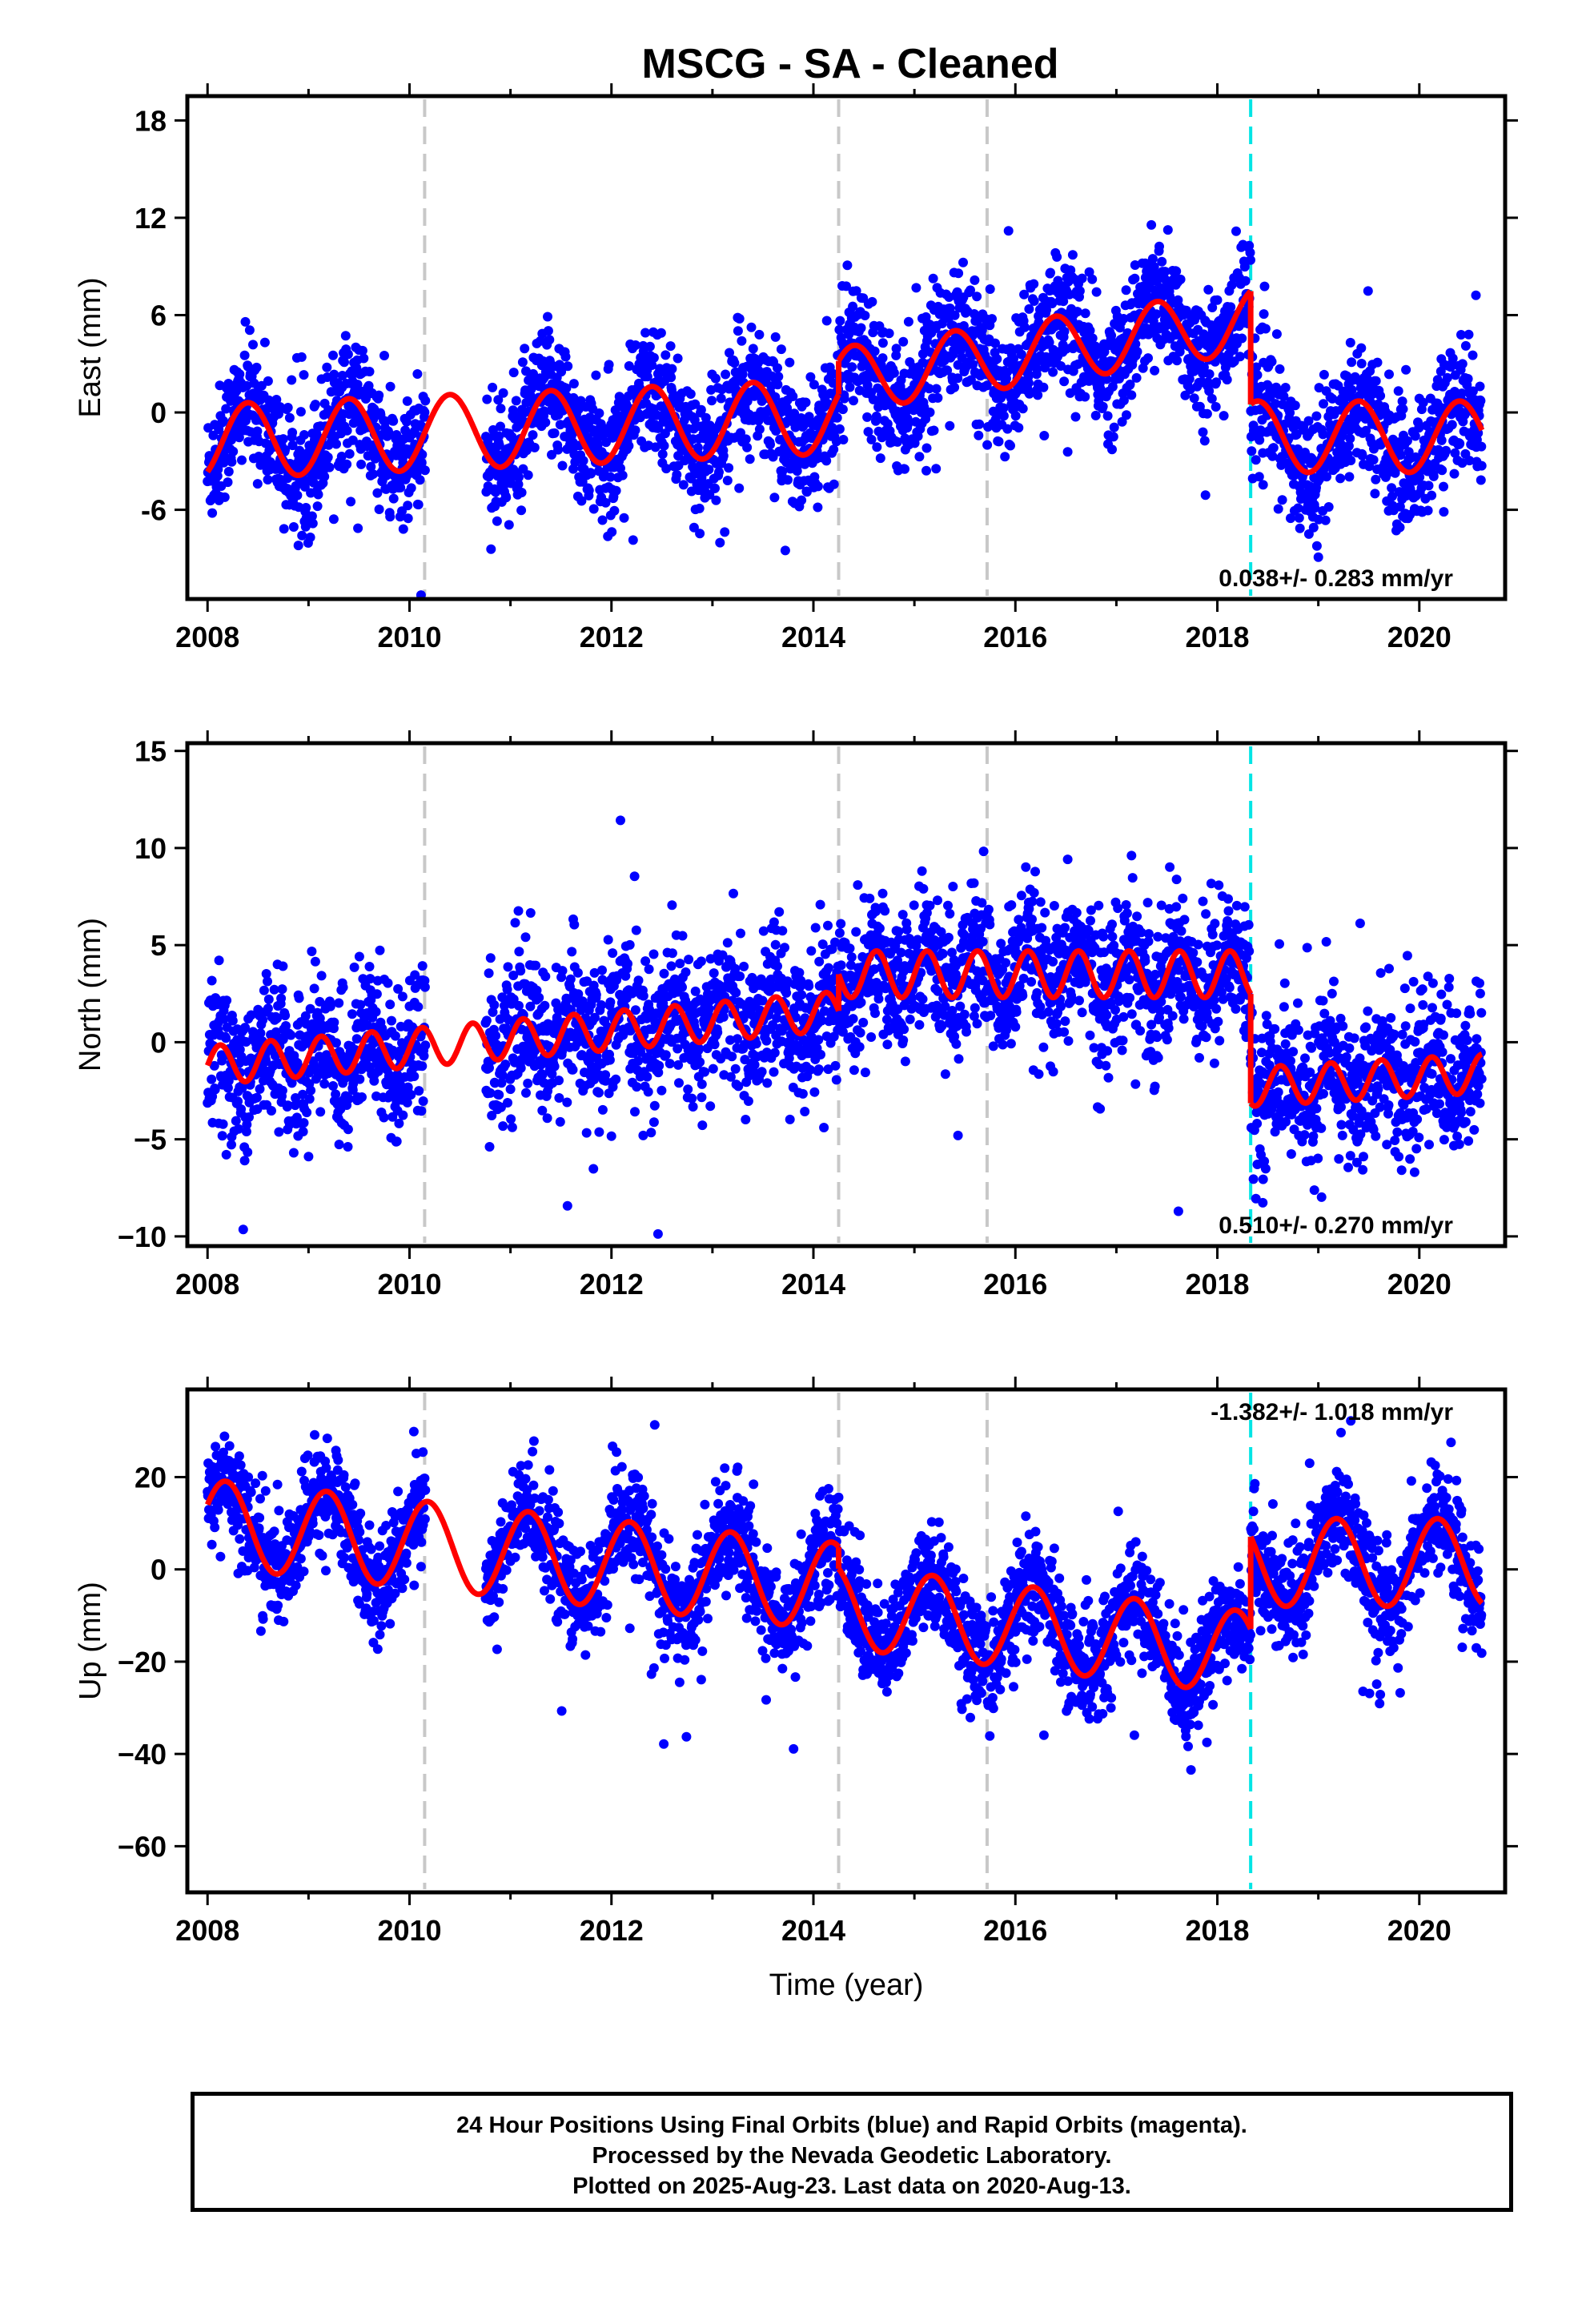 The image size is (1582, 2324). What do you see at coordinates (845, 1027) in the screenshot?
I see `north-data-points` at bounding box center [845, 1027].